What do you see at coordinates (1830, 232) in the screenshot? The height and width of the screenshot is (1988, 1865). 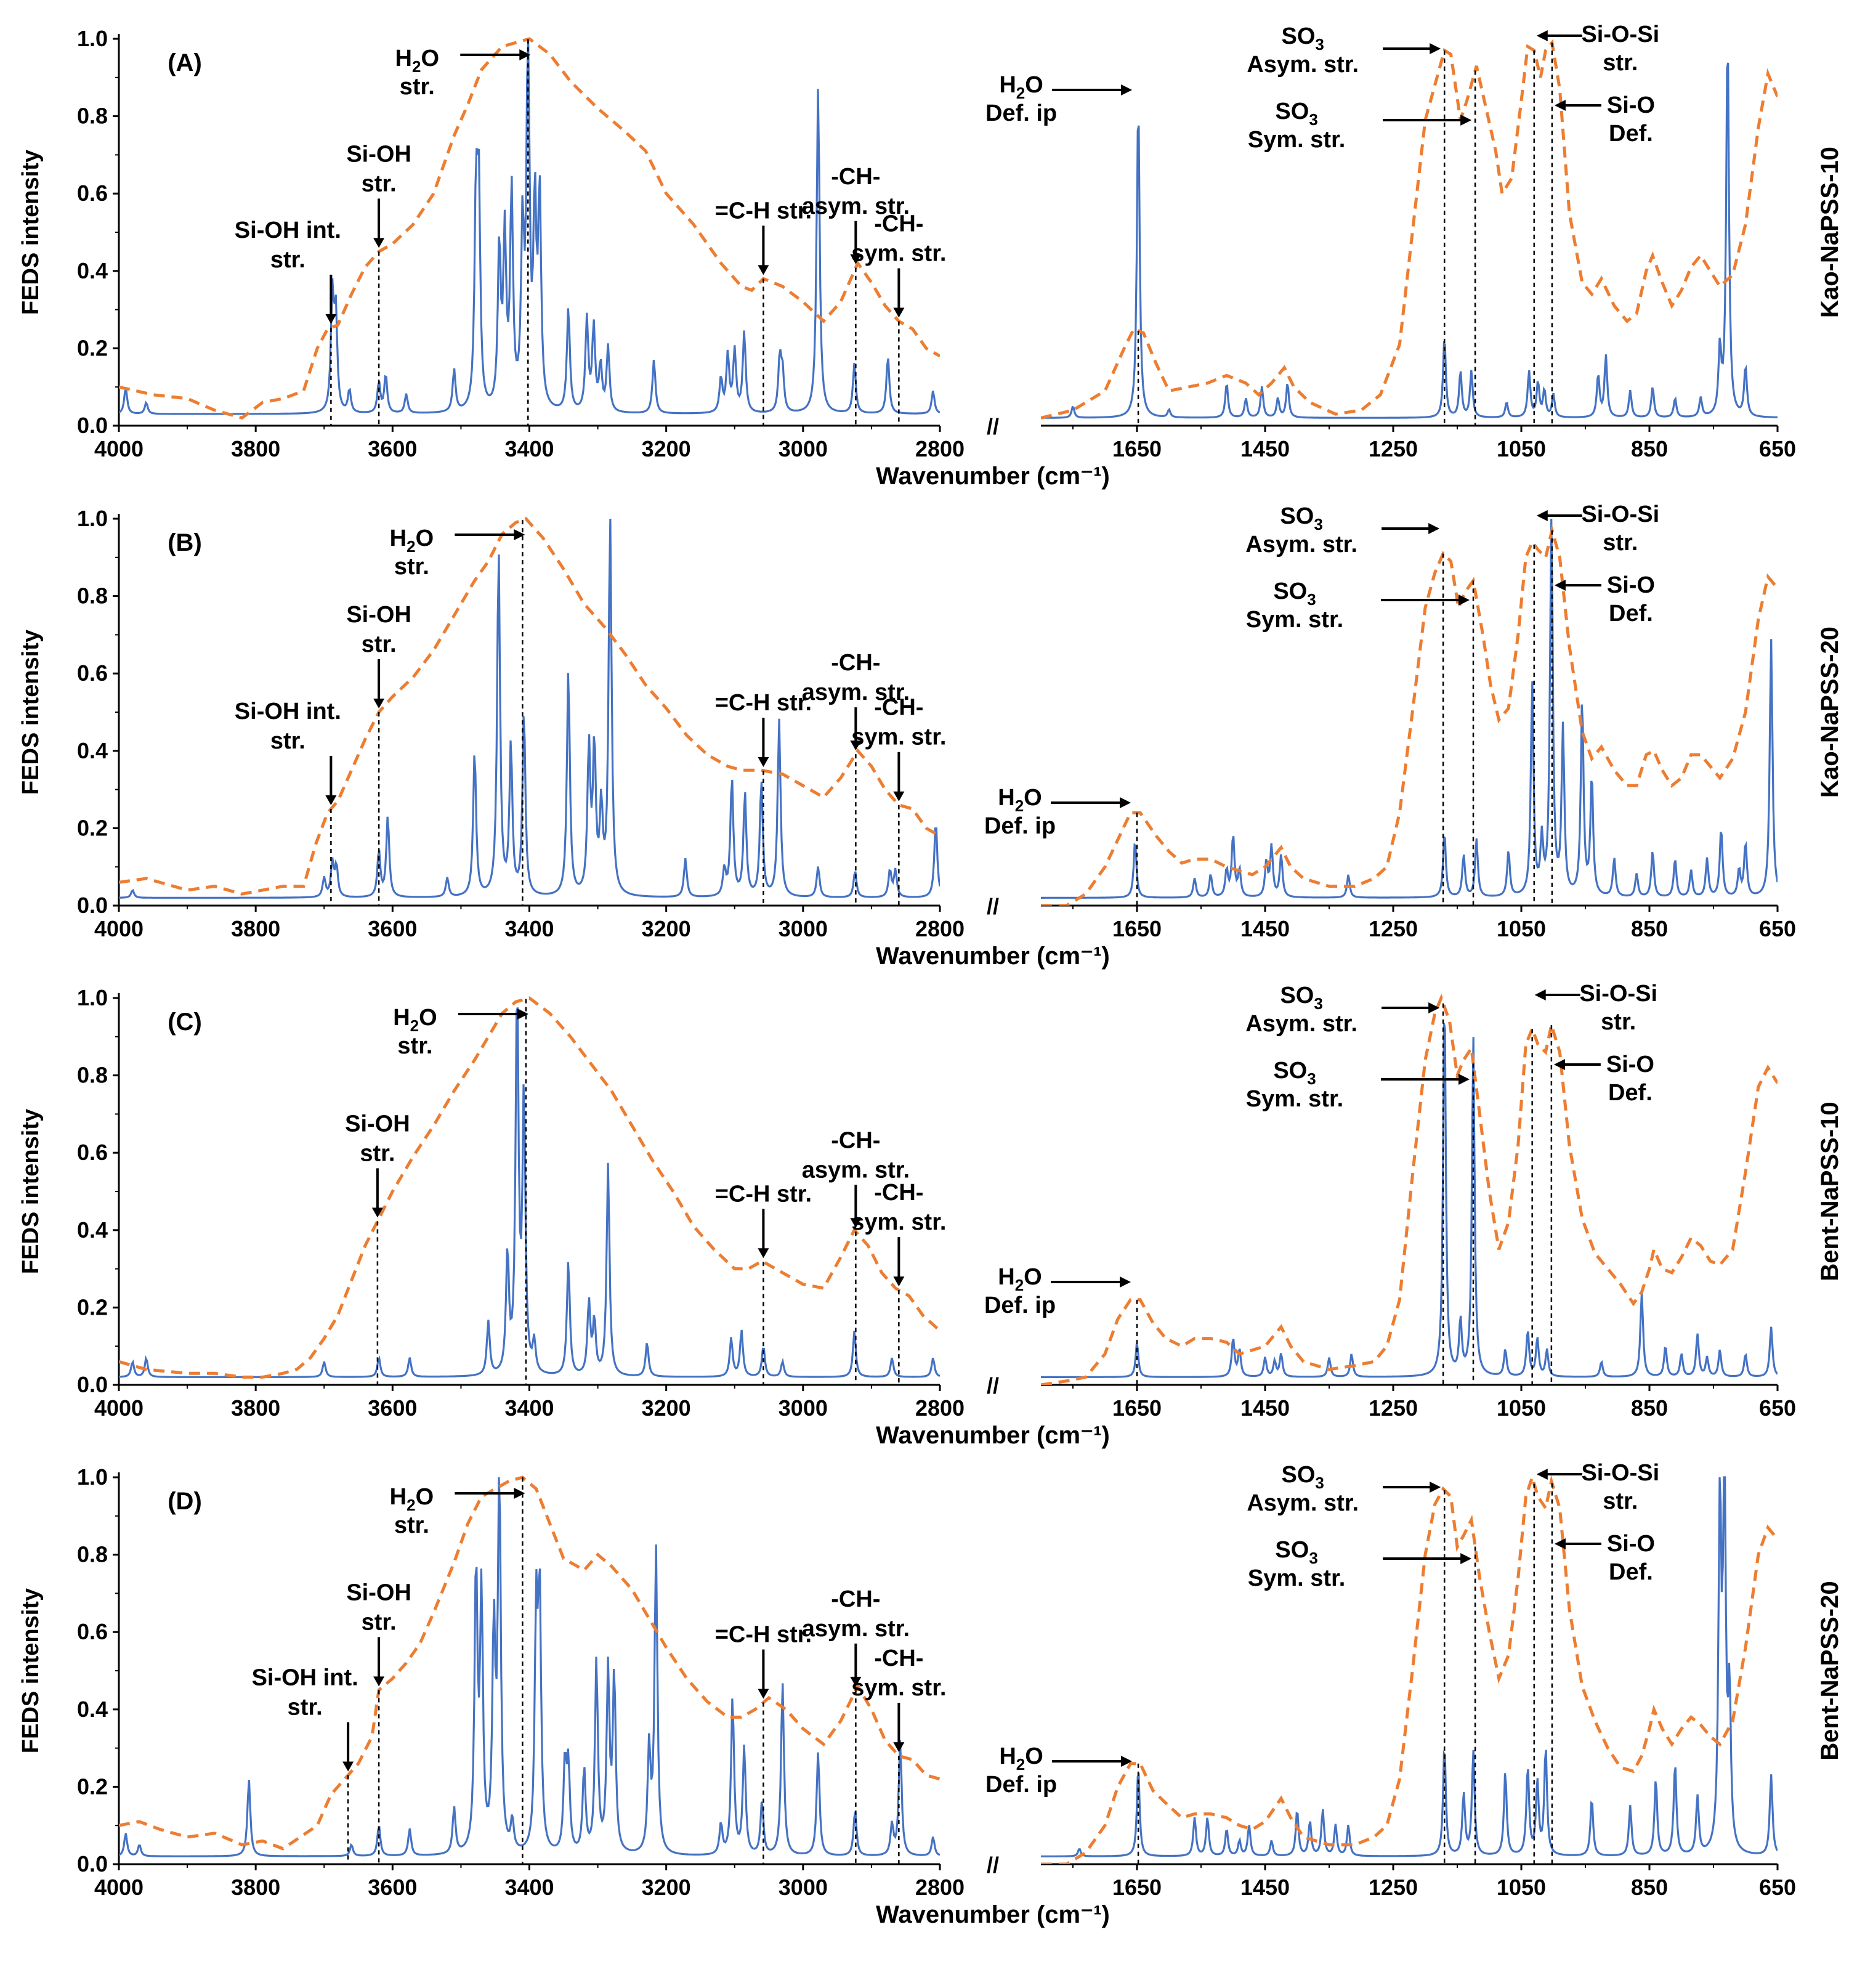 I see `sample-label: Kao-NaPSS-10` at bounding box center [1830, 232].